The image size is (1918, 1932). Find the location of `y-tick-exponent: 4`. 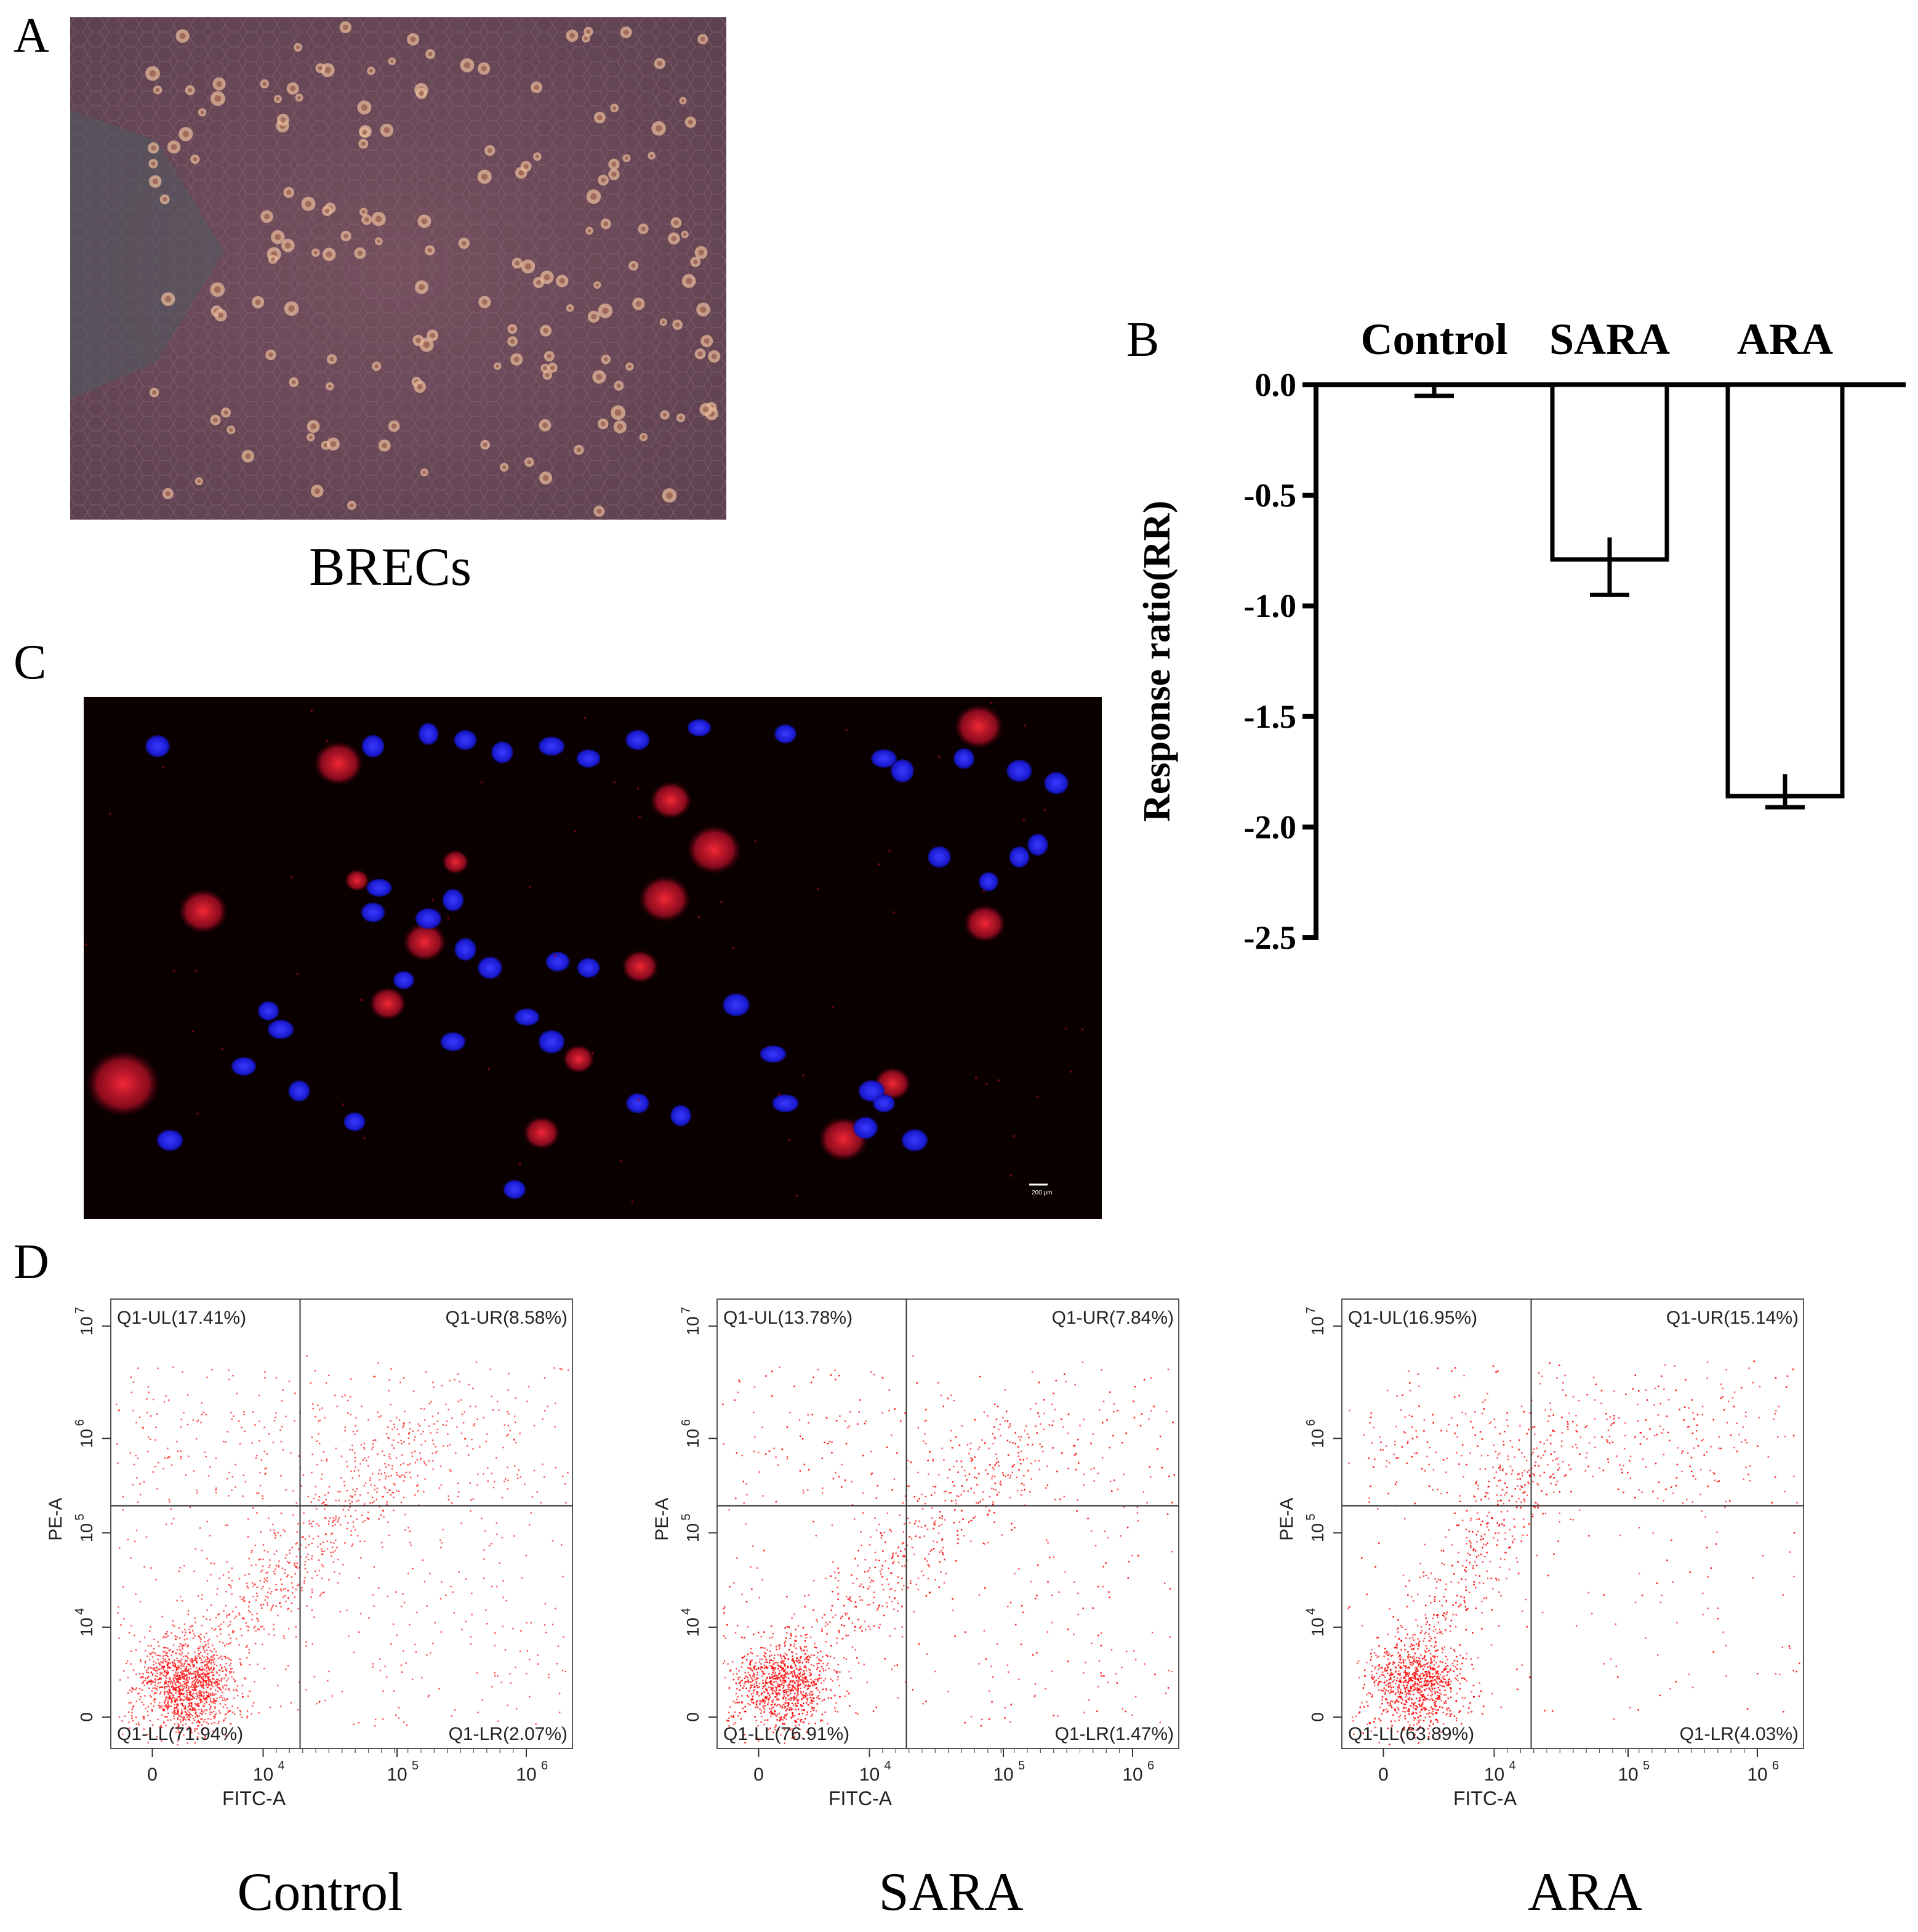

y-tick-exponent: 4 is located at coordinates (80, 1611).